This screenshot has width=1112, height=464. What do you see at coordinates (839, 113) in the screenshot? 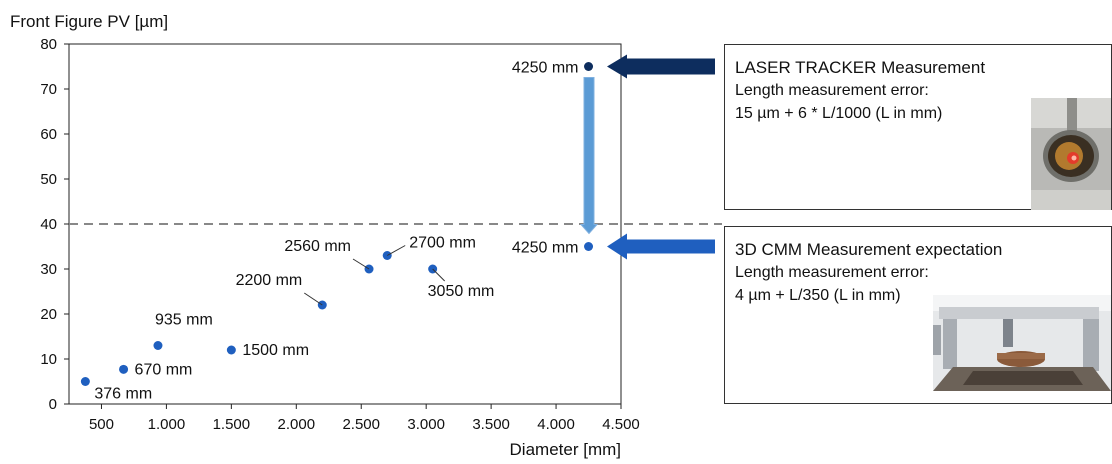
I see `laser-tracker-error-formula: 15 µm + 6 * L/1000 (L in mm)` at bounding box center [839, 113].